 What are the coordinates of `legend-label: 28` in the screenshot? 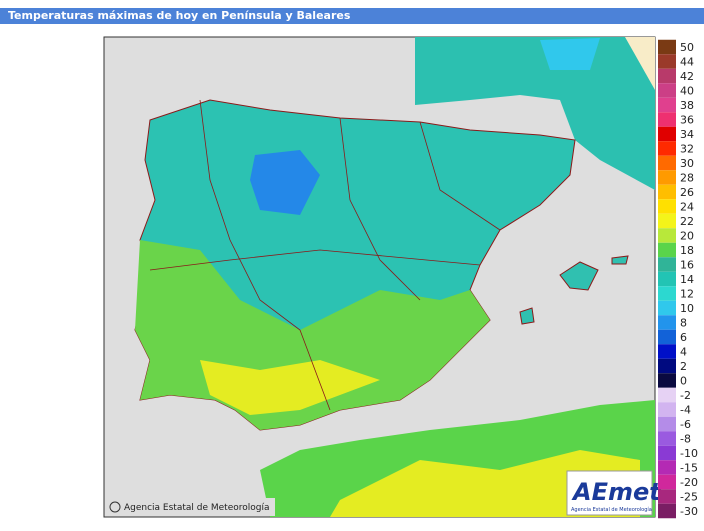 It's located at (687, 178).